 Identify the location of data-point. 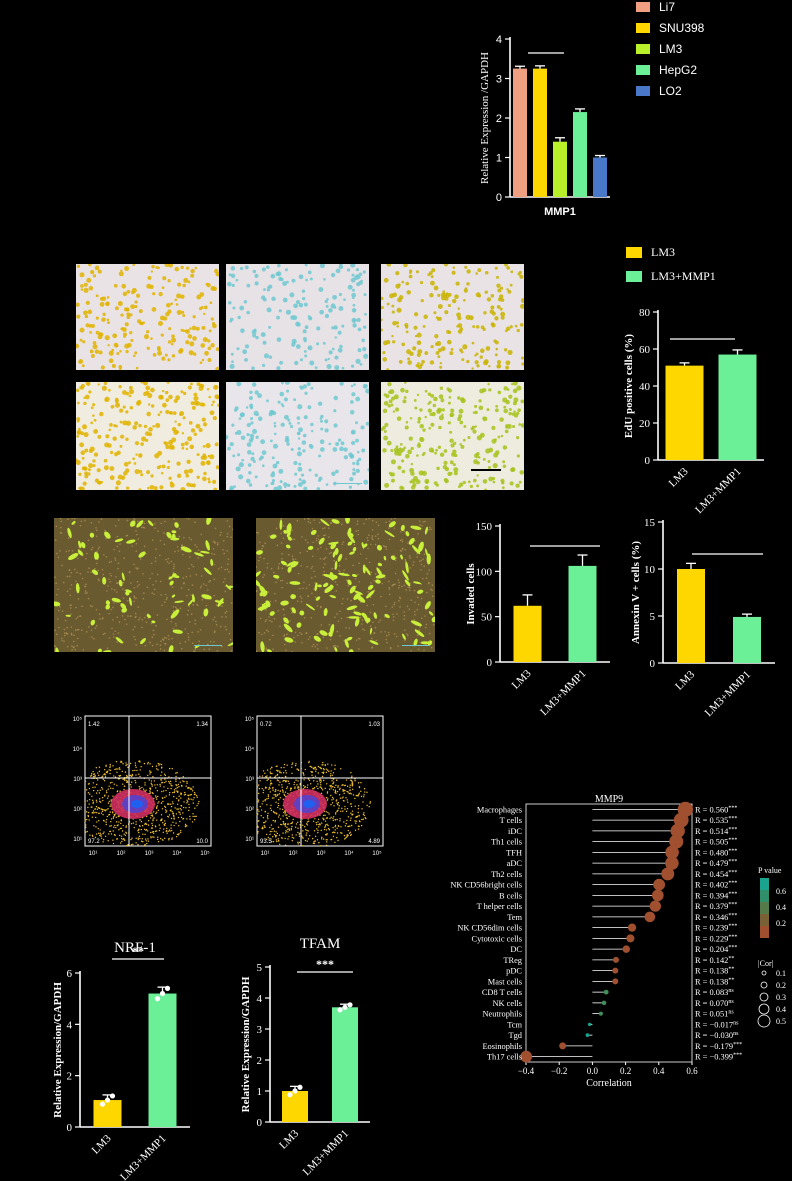
(107, 1100).